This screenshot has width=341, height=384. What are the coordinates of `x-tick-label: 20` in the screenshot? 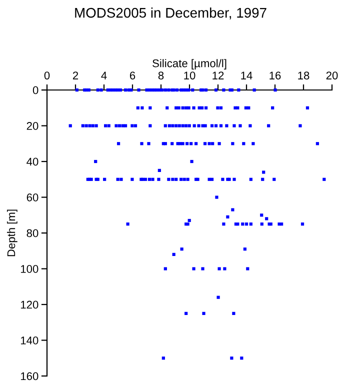 It's located at (332, 76).